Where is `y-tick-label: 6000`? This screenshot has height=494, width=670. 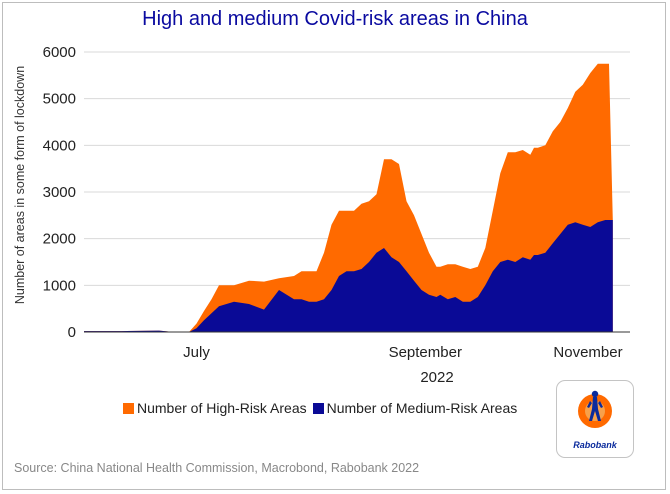 y-tick-label: 6000 is located at coordinates (59, 52).